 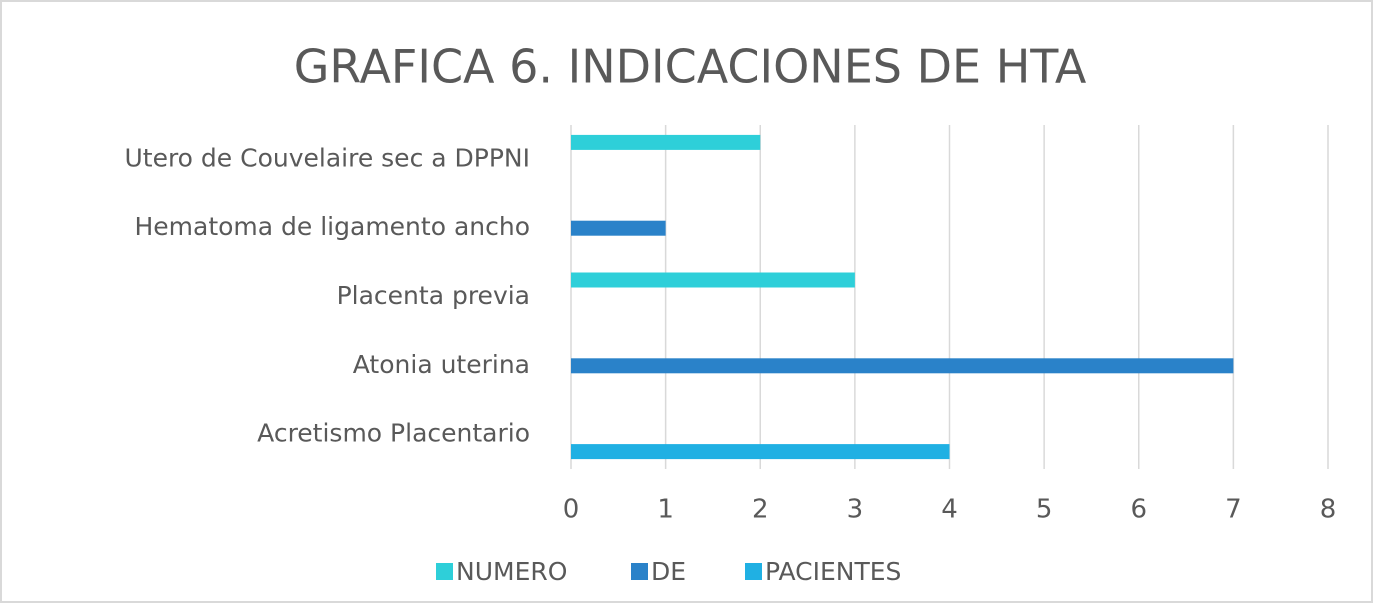 I want to click on legend-label: NUMERO, so click(x=511, y=571).